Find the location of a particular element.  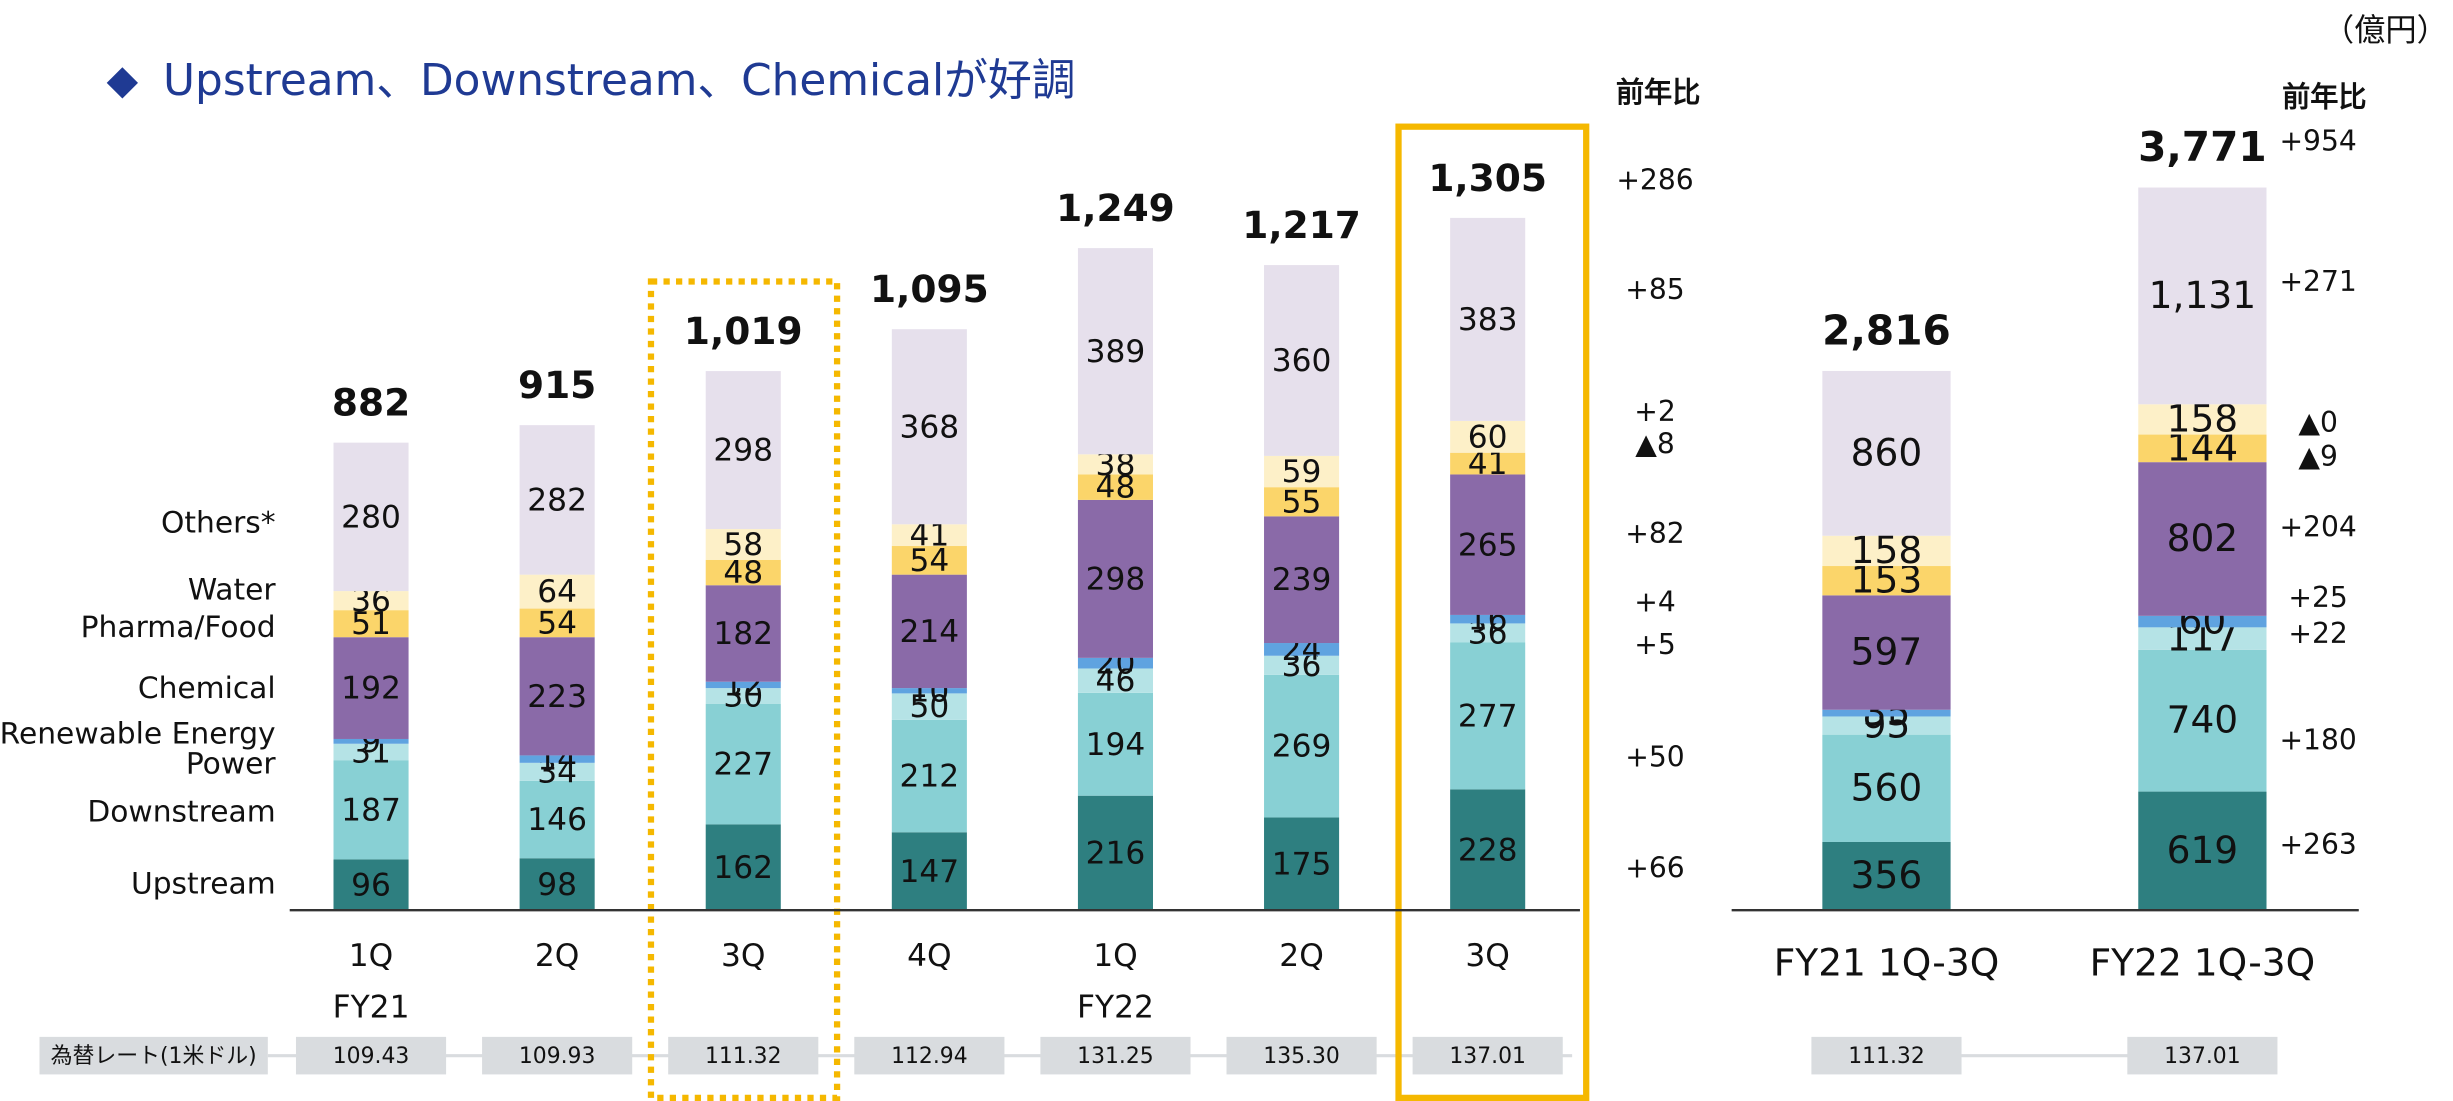

segment-label: 187 is located at coordinates (371, 810).